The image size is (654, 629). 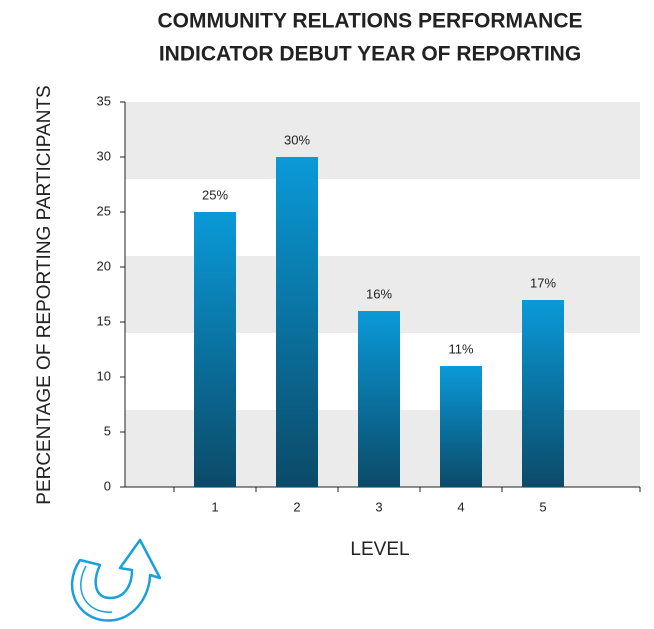 I want to click on y-tick-label: 25, so click(x=104, y=210).